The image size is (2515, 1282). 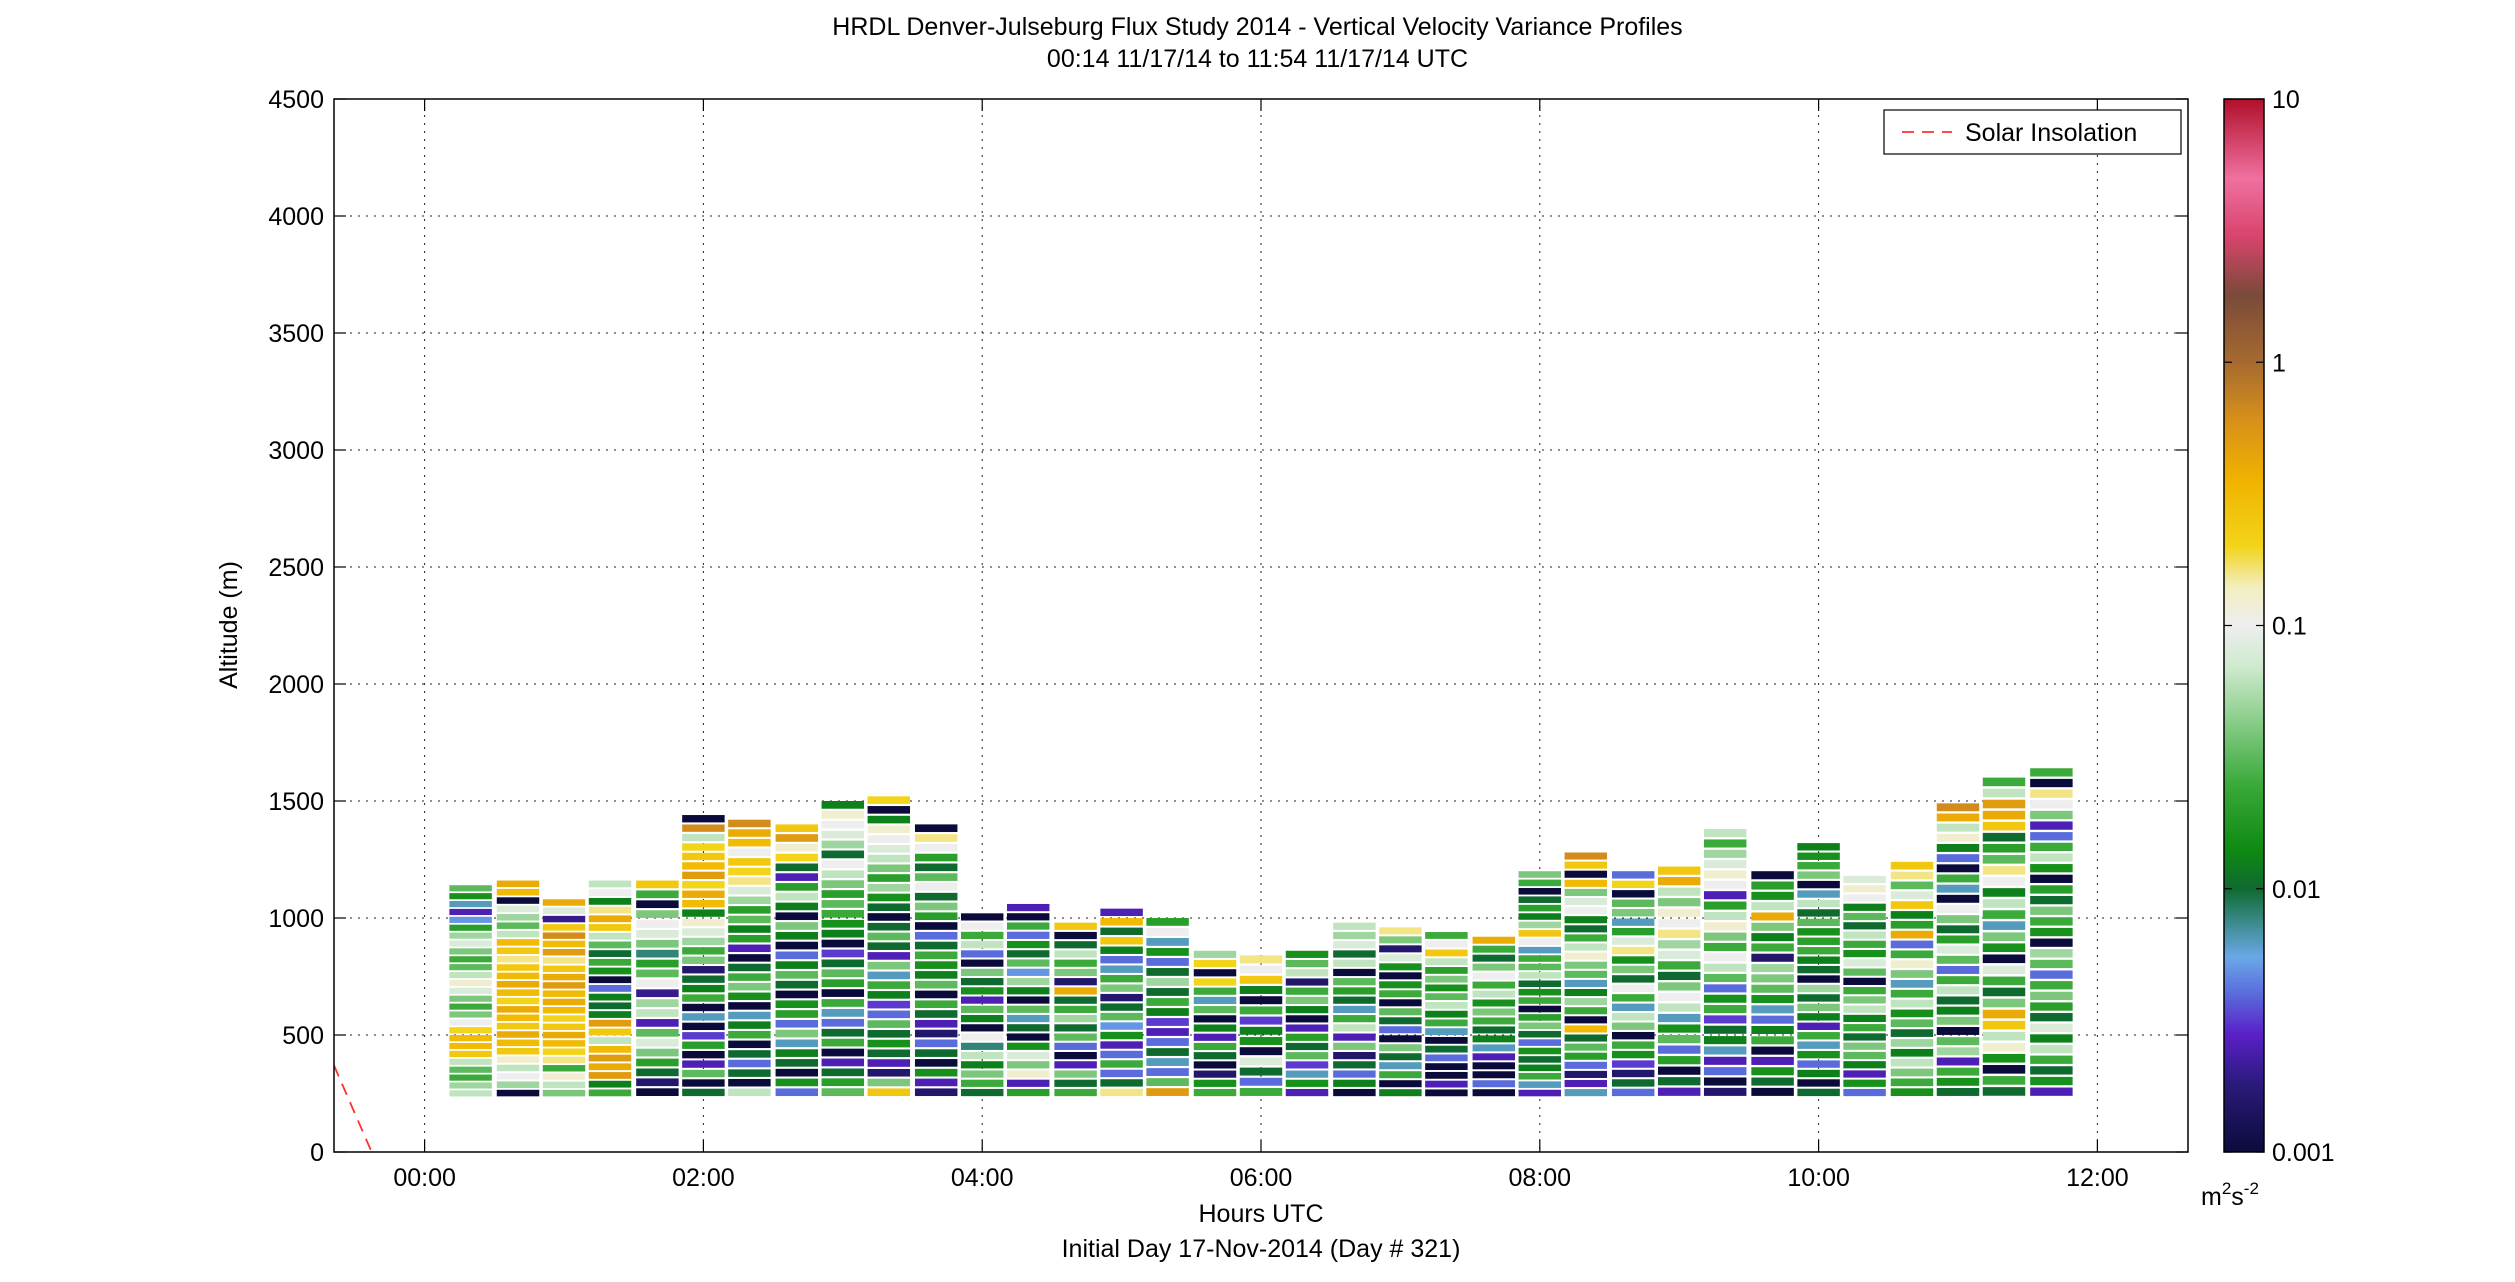 What do you see at coordinates (296, 919) in the screenshot?
I see `y-tick-label: 1000` at bounding box center [296, 919].